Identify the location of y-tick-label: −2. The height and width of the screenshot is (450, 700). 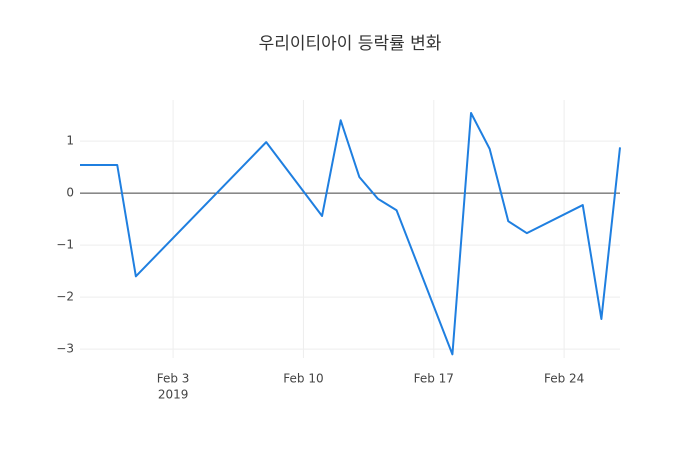
(65, 297).